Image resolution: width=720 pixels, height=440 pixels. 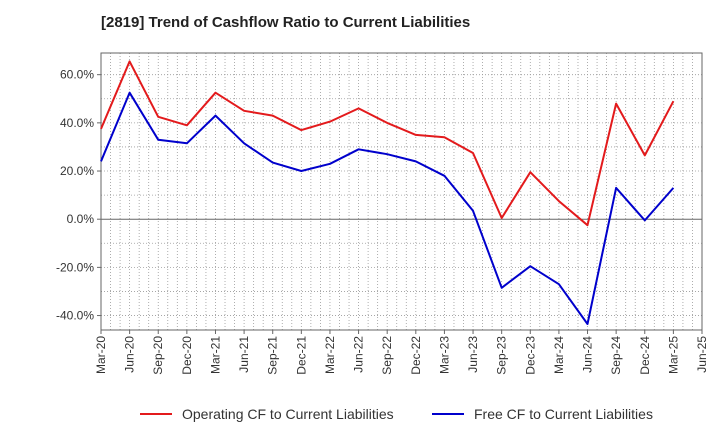 I want to click on x-tick-label: Mar-25, so click(x=673, y=355).